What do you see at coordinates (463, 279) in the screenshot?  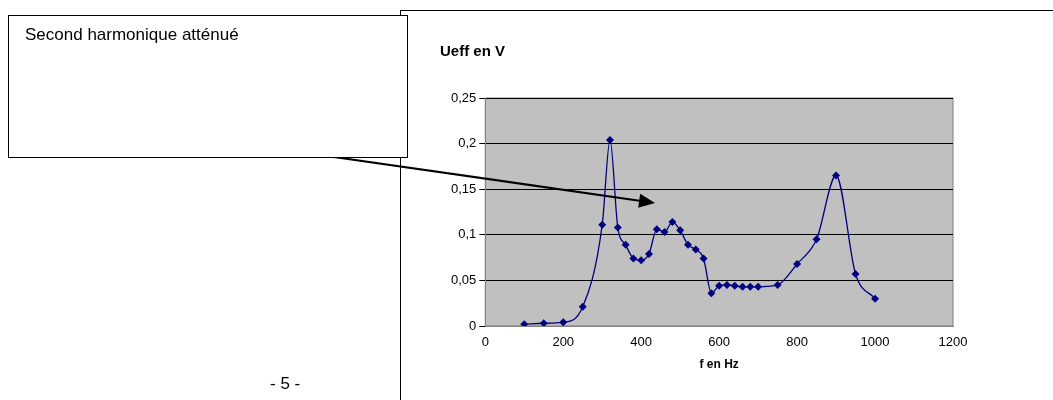 I see `y-tick-label: 0,05` at bounding box center [463, 279].